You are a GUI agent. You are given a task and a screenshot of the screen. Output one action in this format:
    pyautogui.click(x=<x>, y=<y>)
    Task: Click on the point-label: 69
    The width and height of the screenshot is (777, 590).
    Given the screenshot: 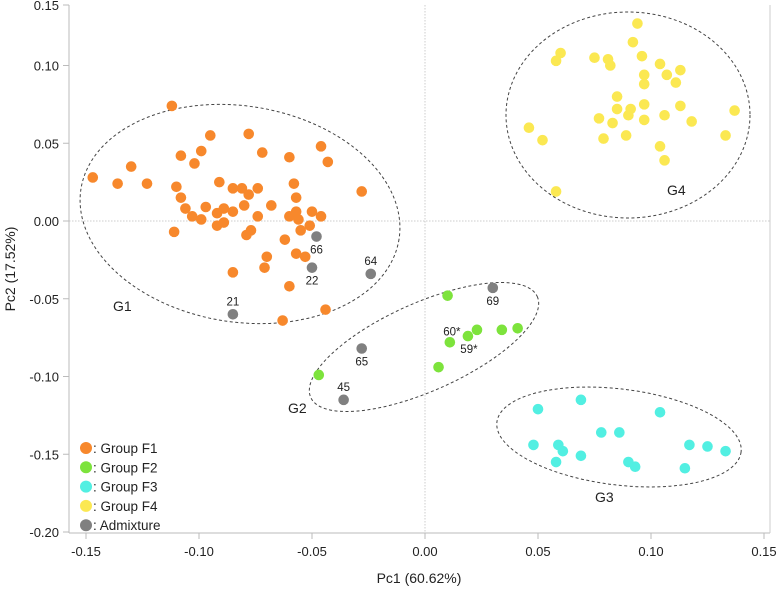 What is the action you would take?
    pyautogui.click(x=492, y=302)
    